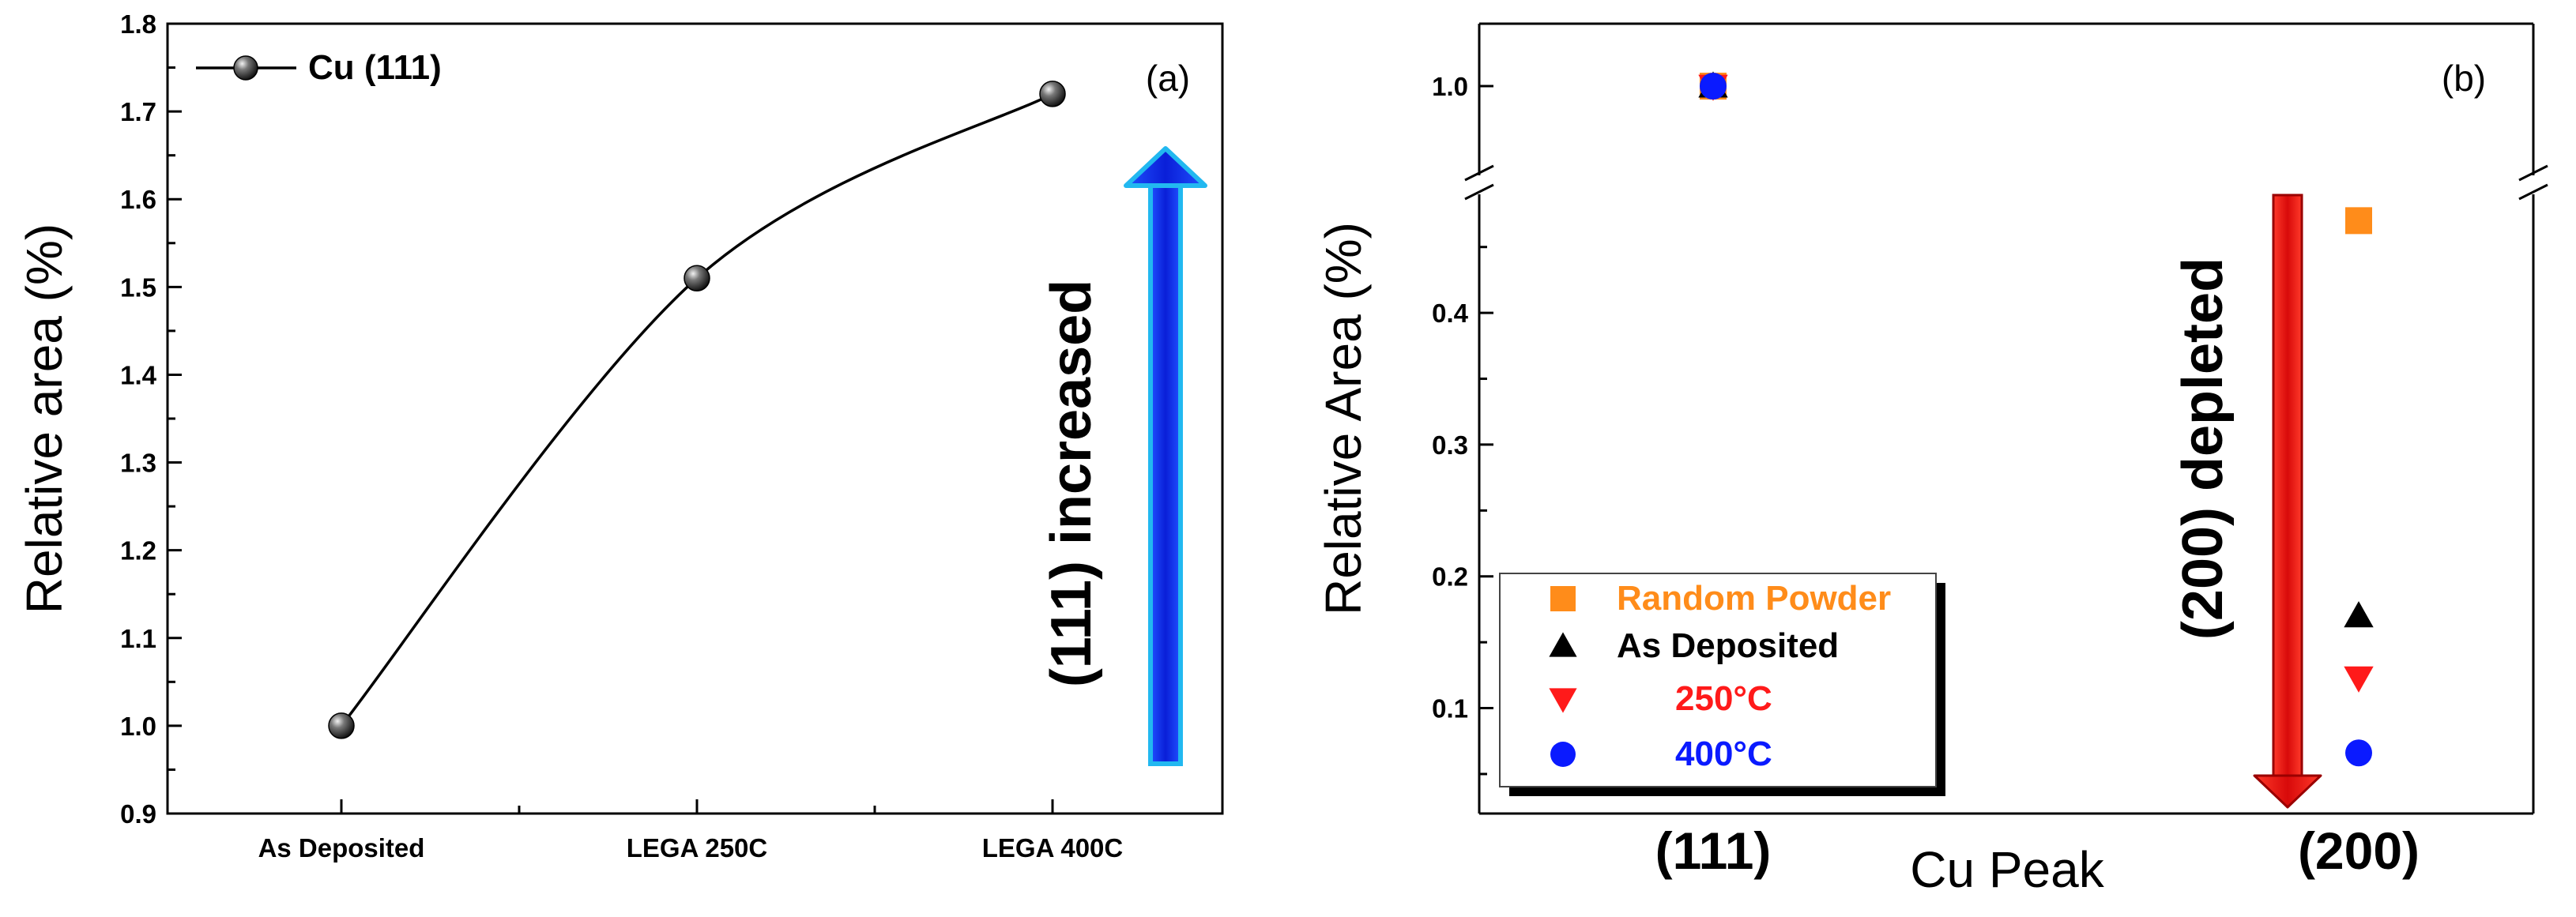  Describe the element at coordinates (2359, 850) in the screenshot. I see `x-tick-label: (200)` at that location.